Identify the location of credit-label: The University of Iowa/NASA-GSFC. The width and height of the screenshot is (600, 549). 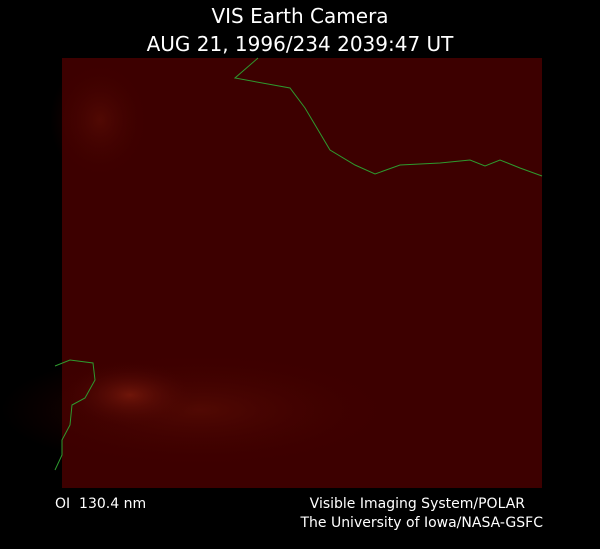
(421, 523).